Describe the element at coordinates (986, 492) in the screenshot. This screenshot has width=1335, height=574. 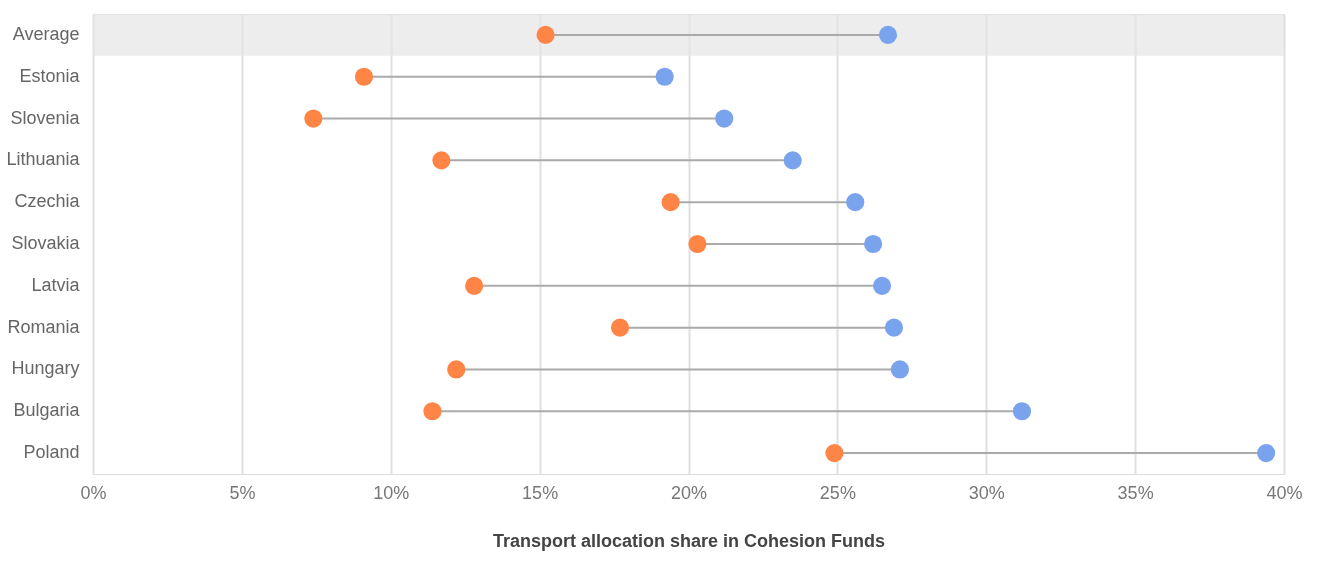
I see `x-tick-label: 30%` at that location.